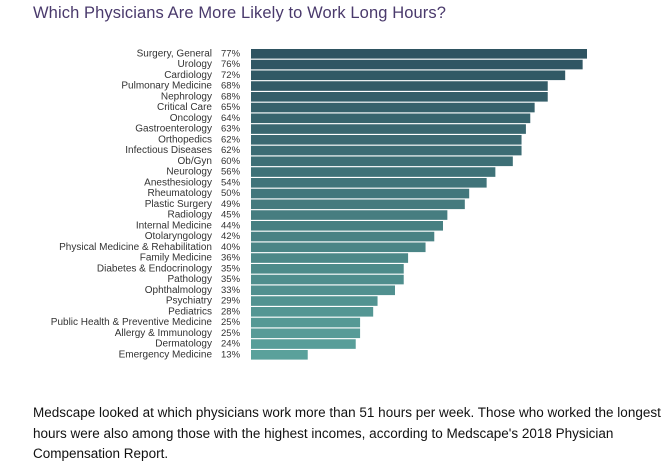 This screenshot has width=666, height=474. What do you see at coordinates (191, 118) in the screenshot?
I see `category-label: Oncology` at bounding box center [191, 118].